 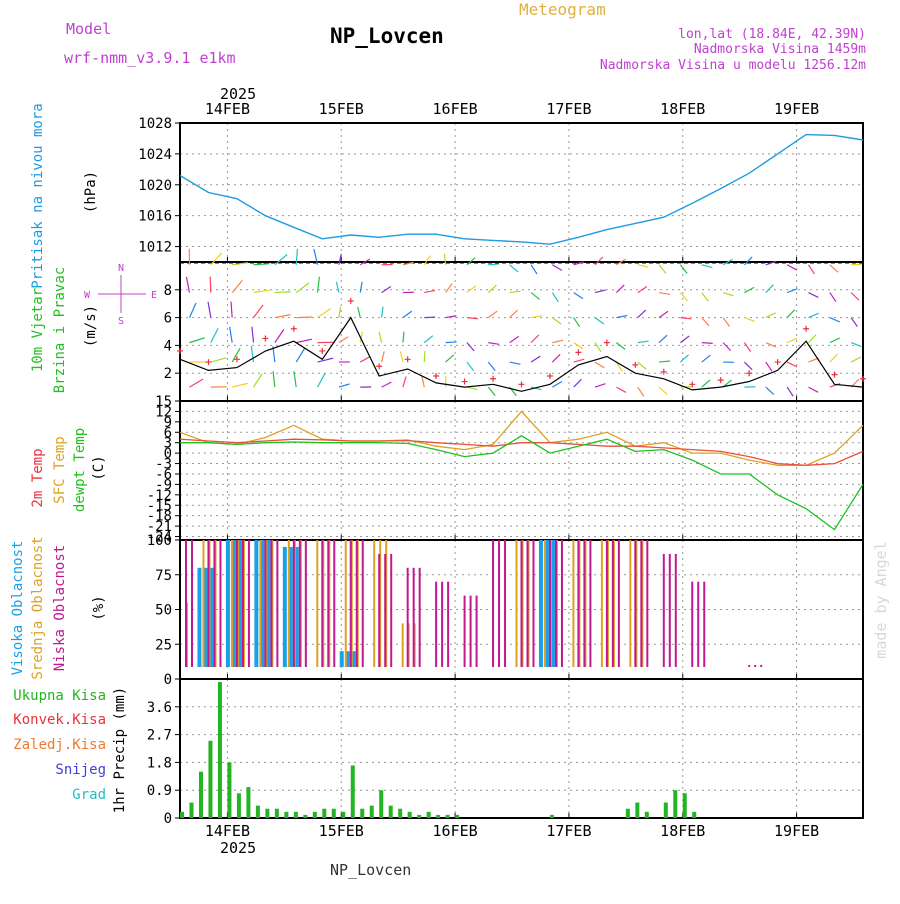 I want to click on day-label-top: 16FEB, so click(x=455, y=109).